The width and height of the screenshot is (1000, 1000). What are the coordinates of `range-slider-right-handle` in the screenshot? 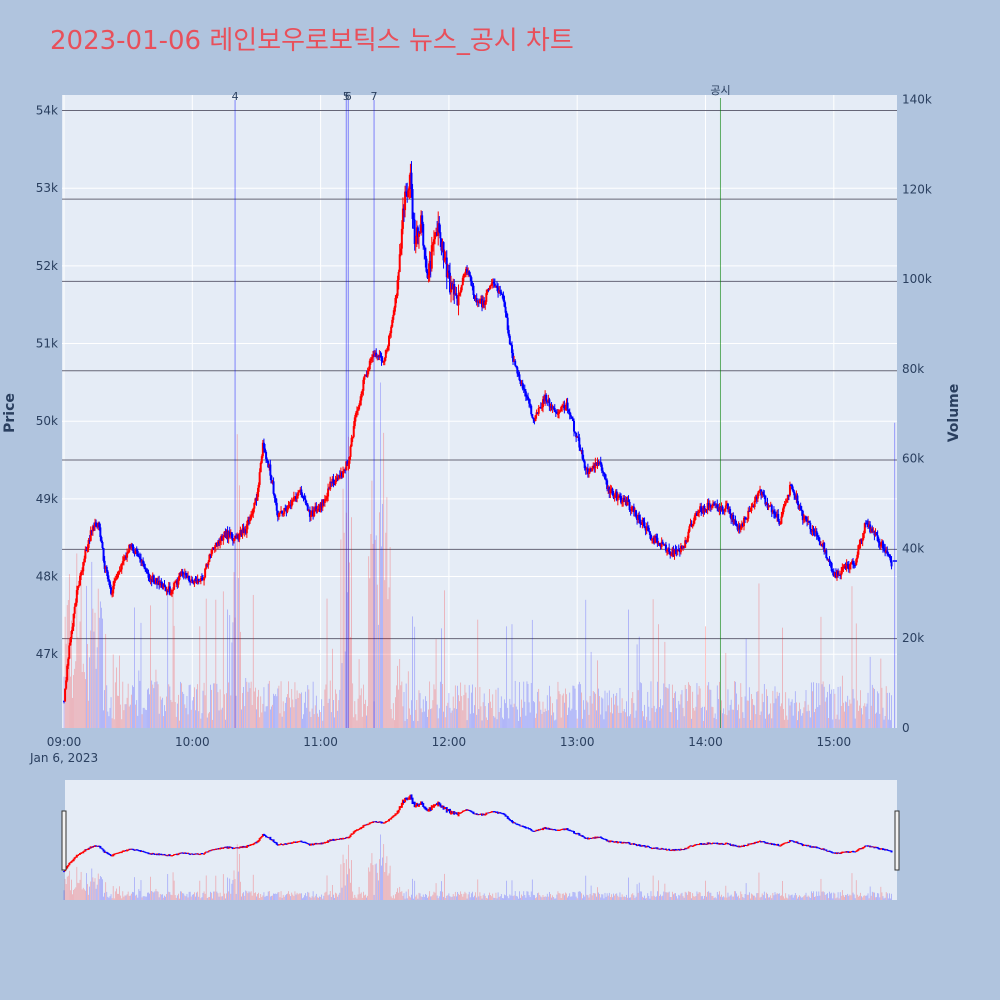 It's located at (897, 840).